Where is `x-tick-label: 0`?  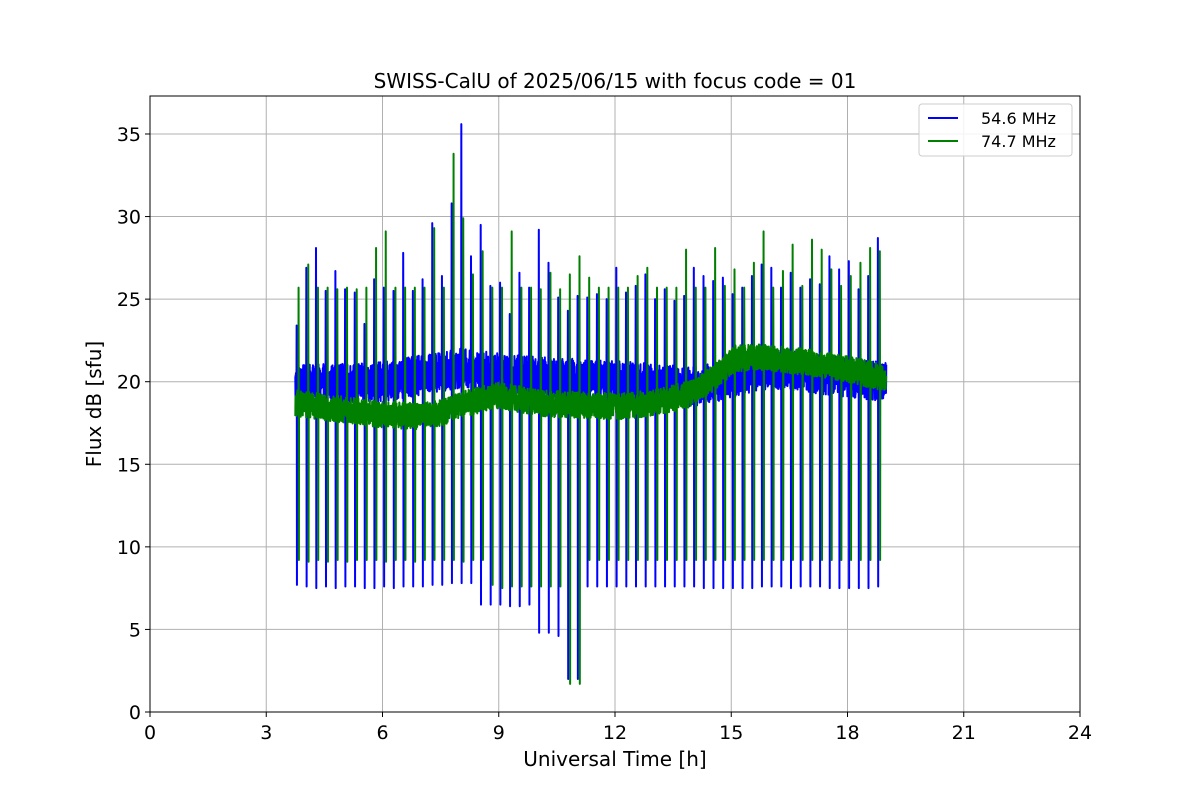 x-tick-label: 0 is located at coordinates (150, 733).